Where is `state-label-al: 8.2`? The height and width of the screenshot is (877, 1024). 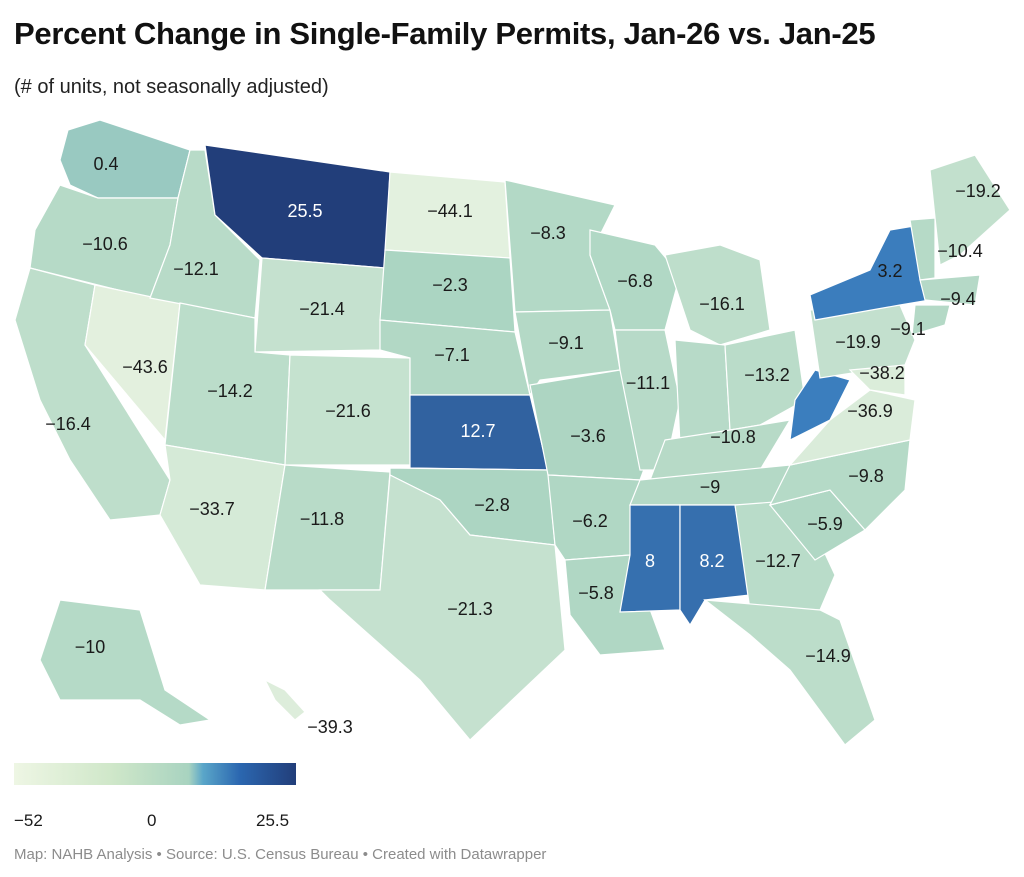
state-label-al: 8.2 is located at coordinates (711, 561).